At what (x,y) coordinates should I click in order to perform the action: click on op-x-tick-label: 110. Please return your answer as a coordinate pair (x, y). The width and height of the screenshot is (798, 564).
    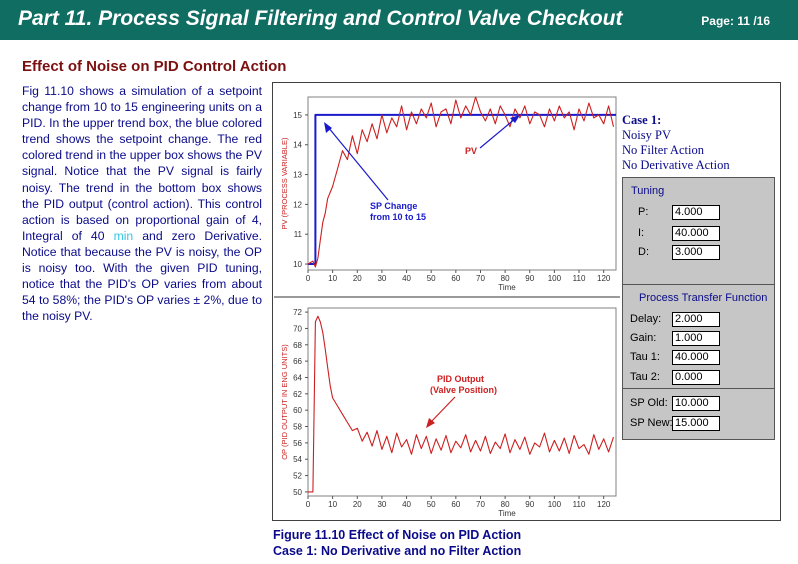
    Looking at the image, I should click on (579, 504).